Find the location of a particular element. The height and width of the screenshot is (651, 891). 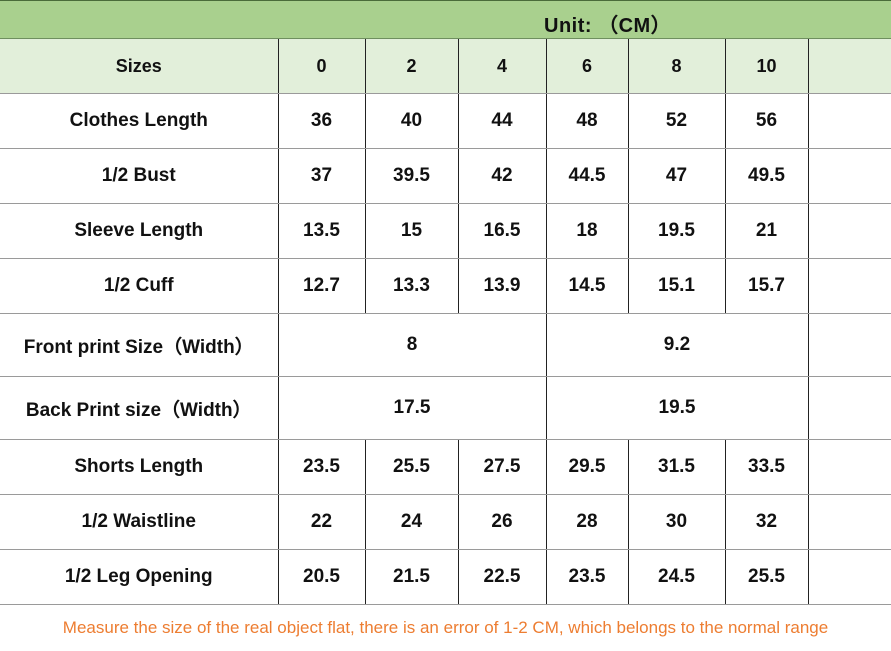

table-row: Shorts Length 23.5 25.5 27.5 29.5 31.5 33.5 is located at coordinates (445, 467).